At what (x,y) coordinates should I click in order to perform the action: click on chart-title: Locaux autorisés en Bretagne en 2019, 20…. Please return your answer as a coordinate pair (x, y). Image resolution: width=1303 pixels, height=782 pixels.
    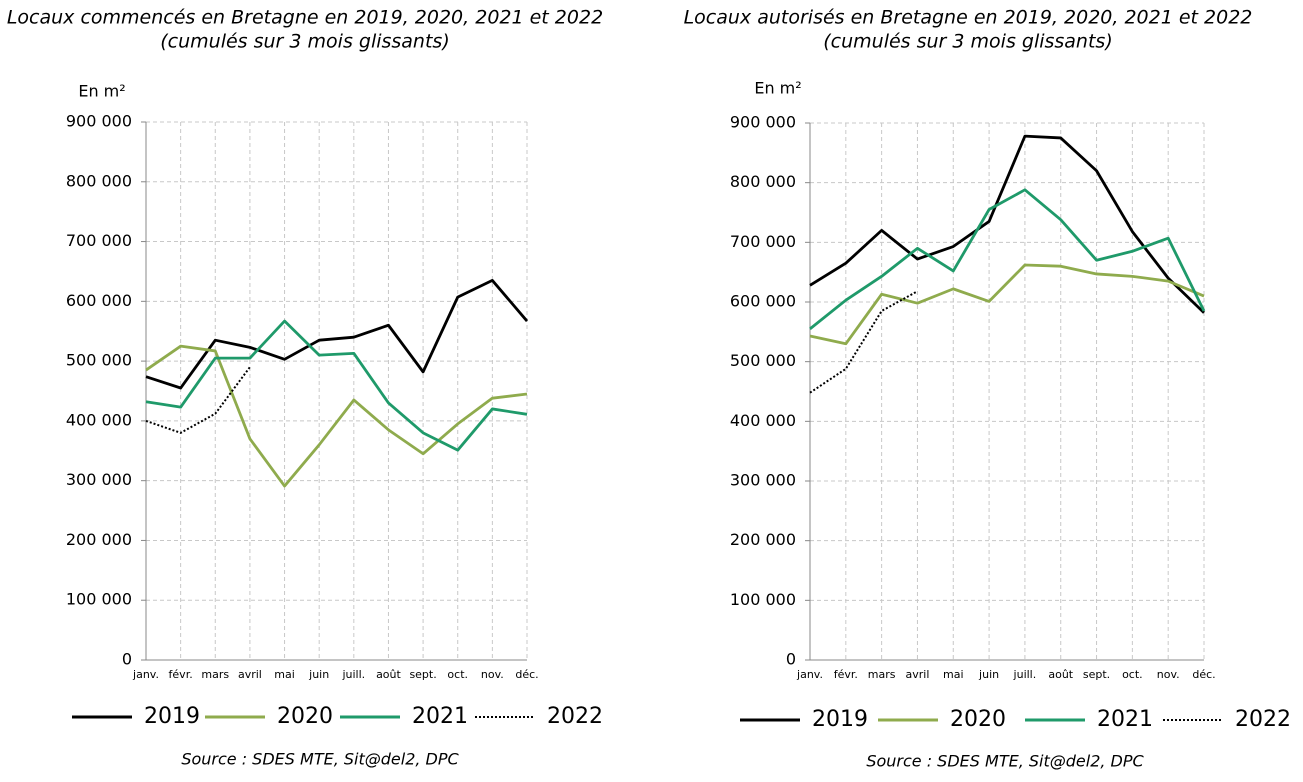
    Looking at the image, I should click on (968, 18).